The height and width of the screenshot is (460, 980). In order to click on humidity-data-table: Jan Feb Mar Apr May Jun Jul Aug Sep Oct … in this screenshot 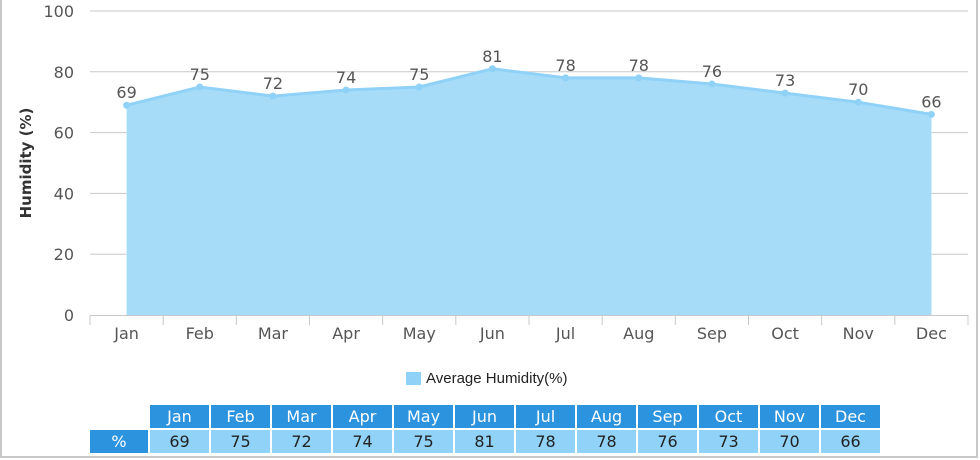, I will do `click(485, 429)`.